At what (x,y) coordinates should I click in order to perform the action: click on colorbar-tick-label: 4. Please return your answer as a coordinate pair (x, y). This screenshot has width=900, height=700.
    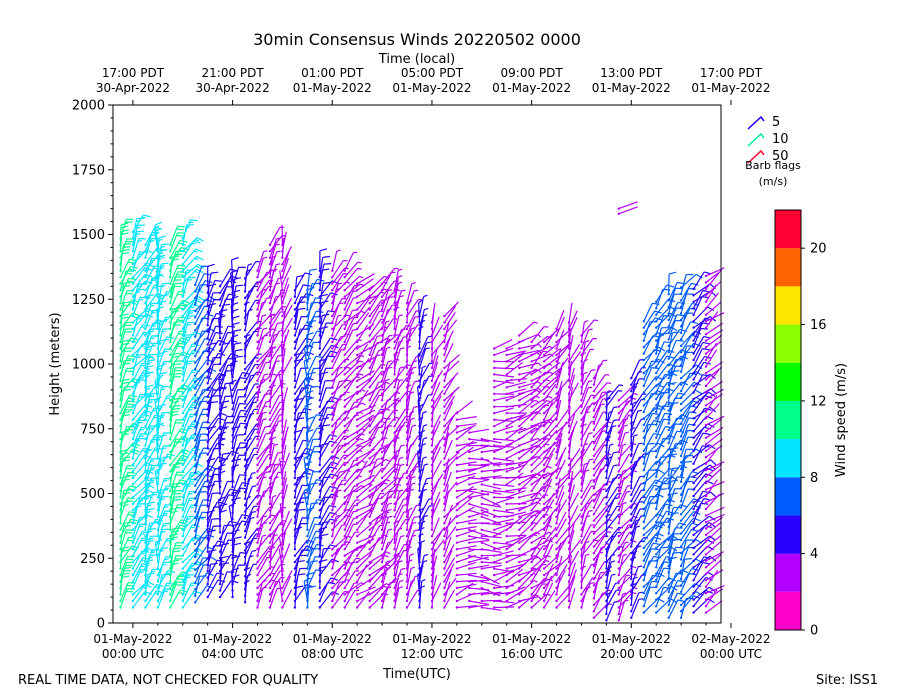
    Looking at the image, I should click on (814, 554).